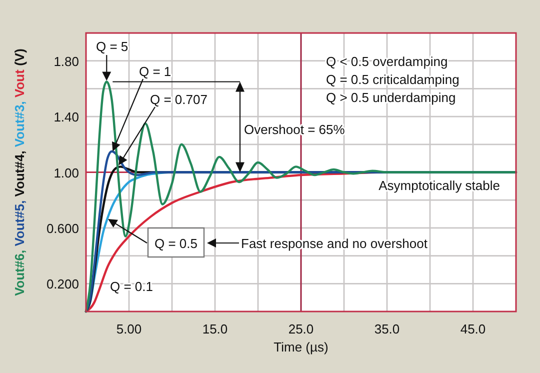  What do you see at coordinates (155, 71) in the screenshot?
I see `annotation: Q = 1` at bounding box center [155, 71].